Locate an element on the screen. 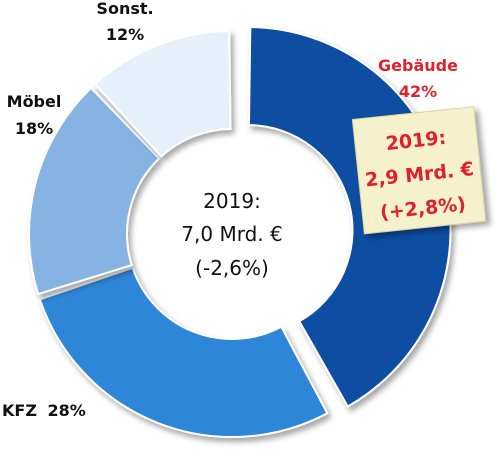 This screenshot has width=504, height=458. callout-note: 2019: 2,9 Mrd. € (+2,8%) is located at coordinates (419, 170).